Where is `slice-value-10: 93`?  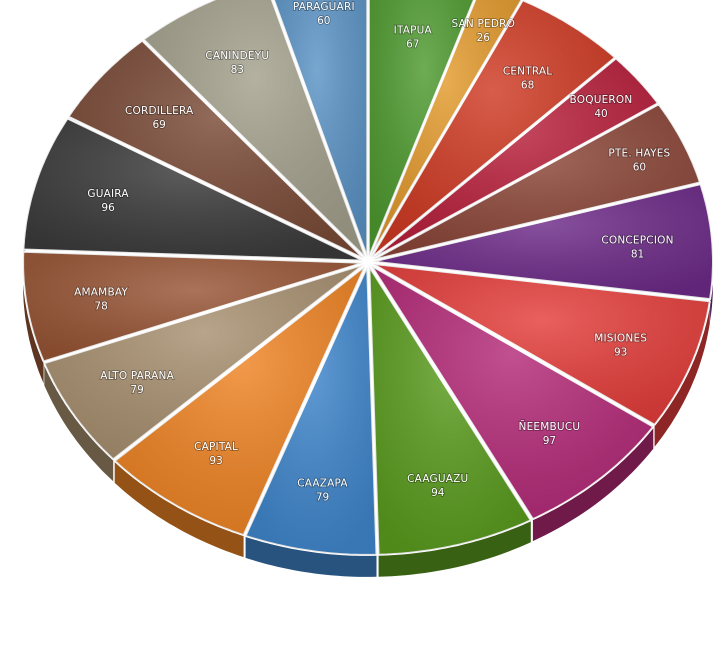
slice-value-10: 93 is located at coordinates (215, 461).